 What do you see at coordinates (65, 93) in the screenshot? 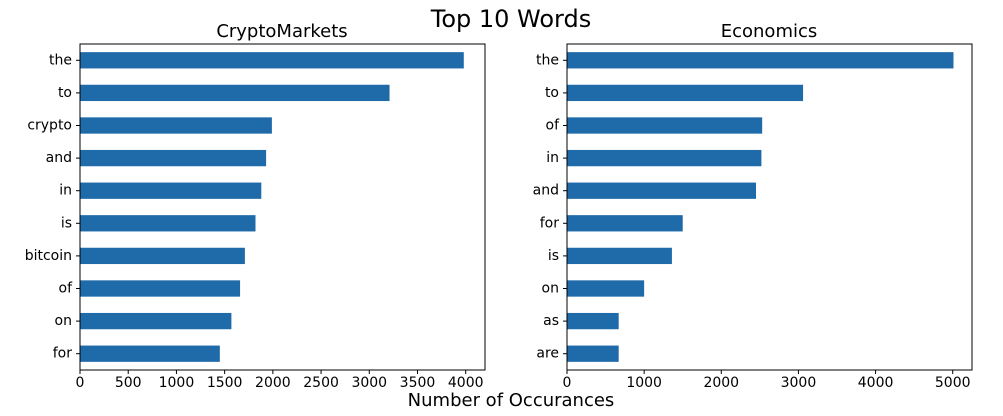
I see `y-tick-label-cryptomarkets-to: to` at bounding box center [65, 93].